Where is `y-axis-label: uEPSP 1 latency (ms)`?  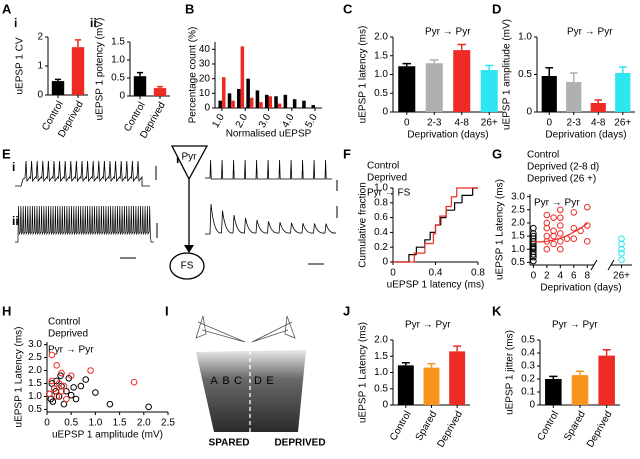 y-axis-label: uEPSP 1 latency (ms) is located at coordinates (363, 75).